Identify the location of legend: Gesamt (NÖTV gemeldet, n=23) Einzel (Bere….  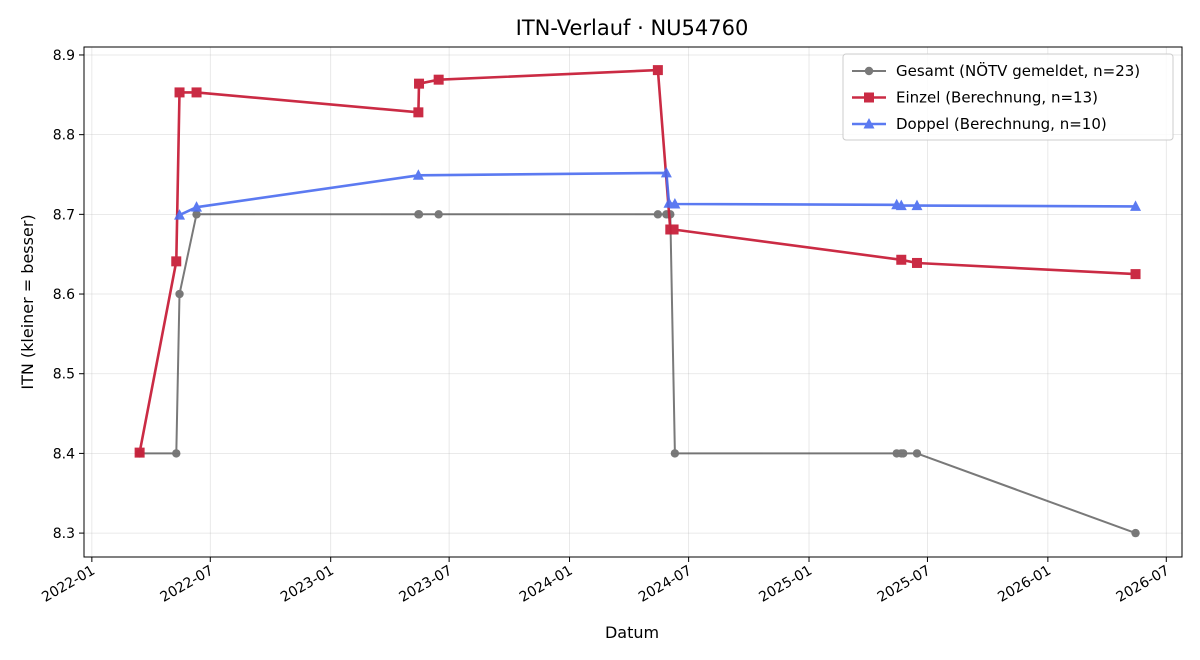
(1008, 97).